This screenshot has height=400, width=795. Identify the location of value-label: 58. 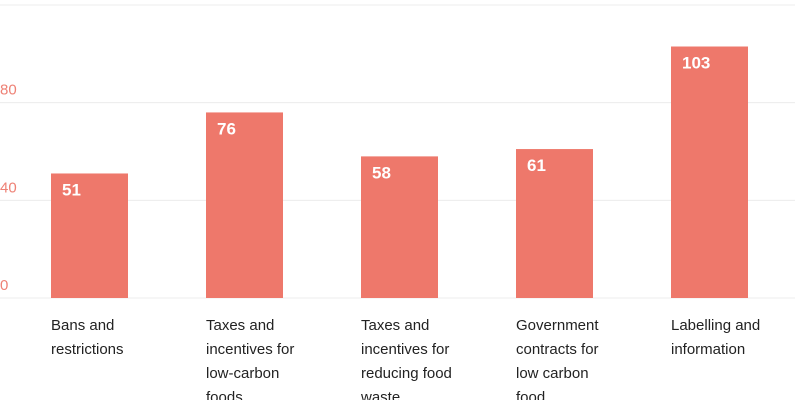
(381, 172).